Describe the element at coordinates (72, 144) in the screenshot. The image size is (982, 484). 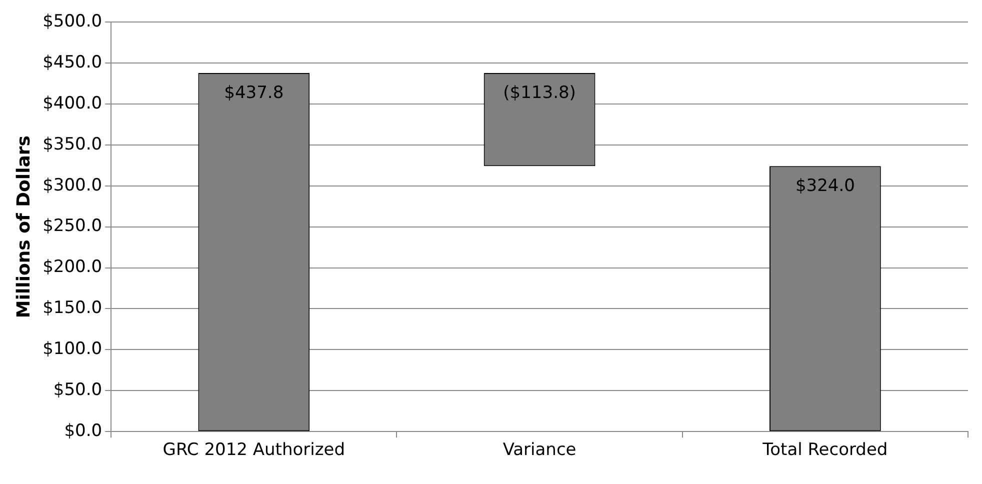
I see `y-tick-label: $350.0` at that location.